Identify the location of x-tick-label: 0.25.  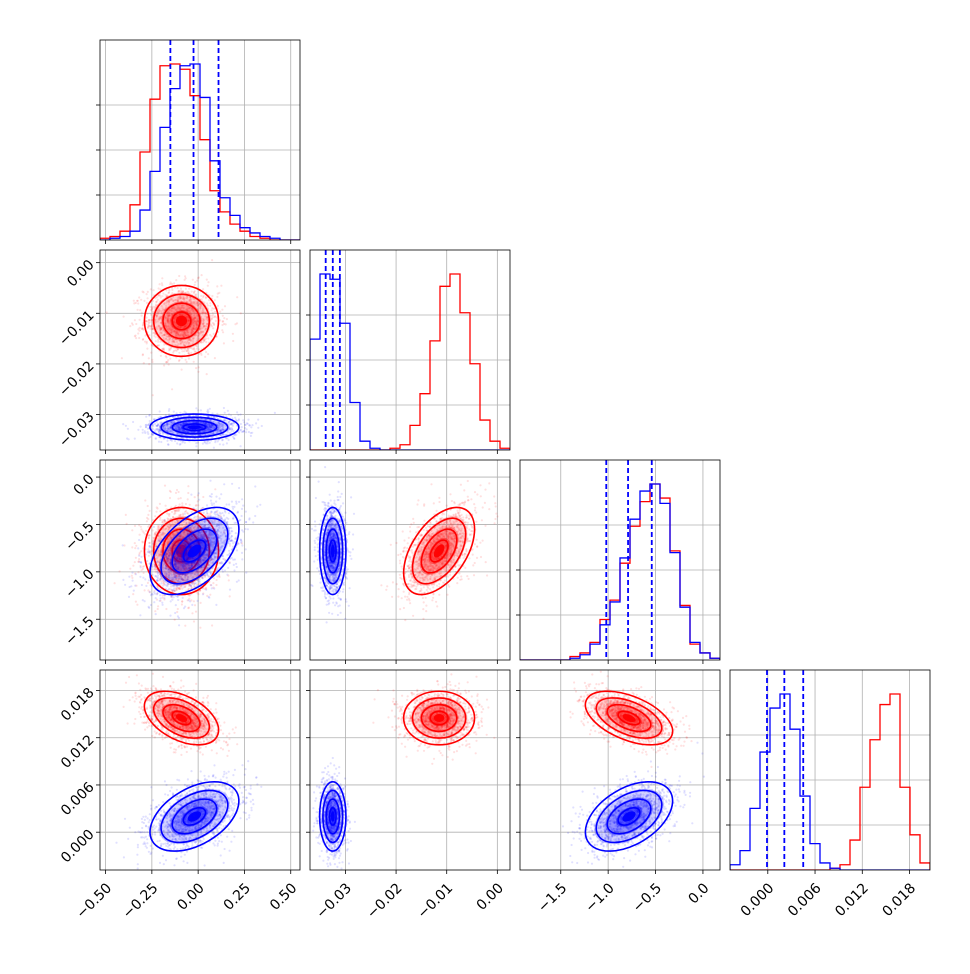
(237, 896).